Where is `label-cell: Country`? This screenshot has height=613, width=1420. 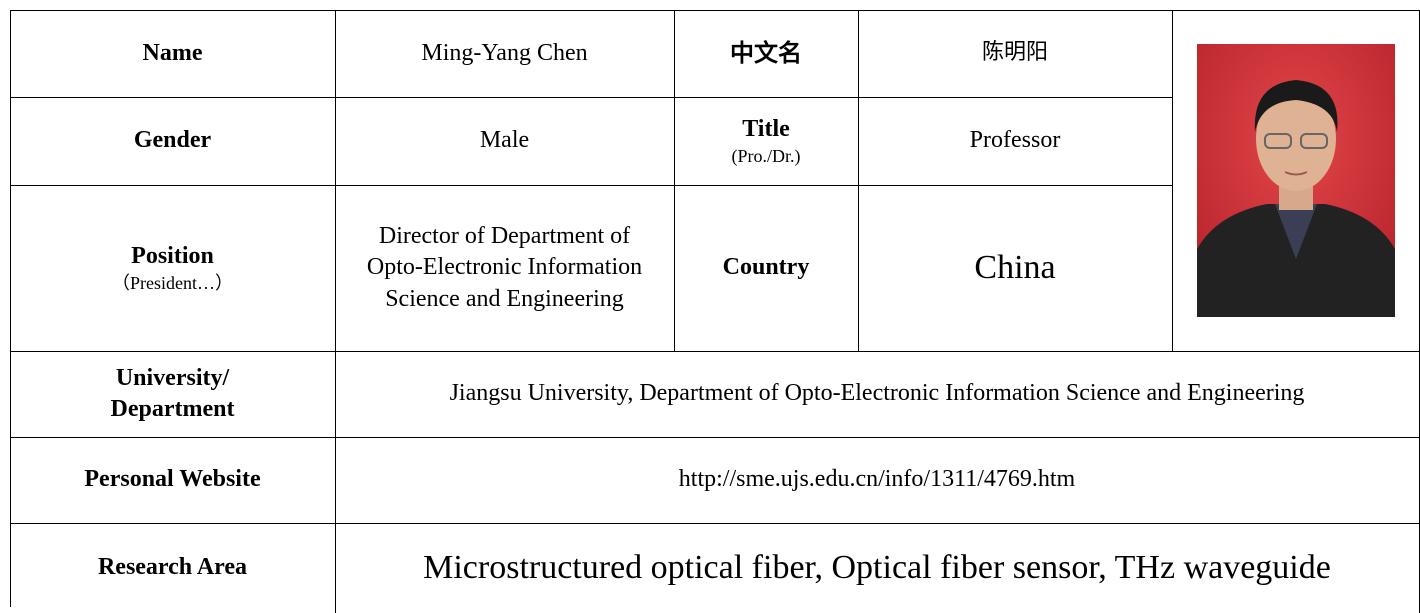 label-cell: Country is located at coordinates (766, 268).